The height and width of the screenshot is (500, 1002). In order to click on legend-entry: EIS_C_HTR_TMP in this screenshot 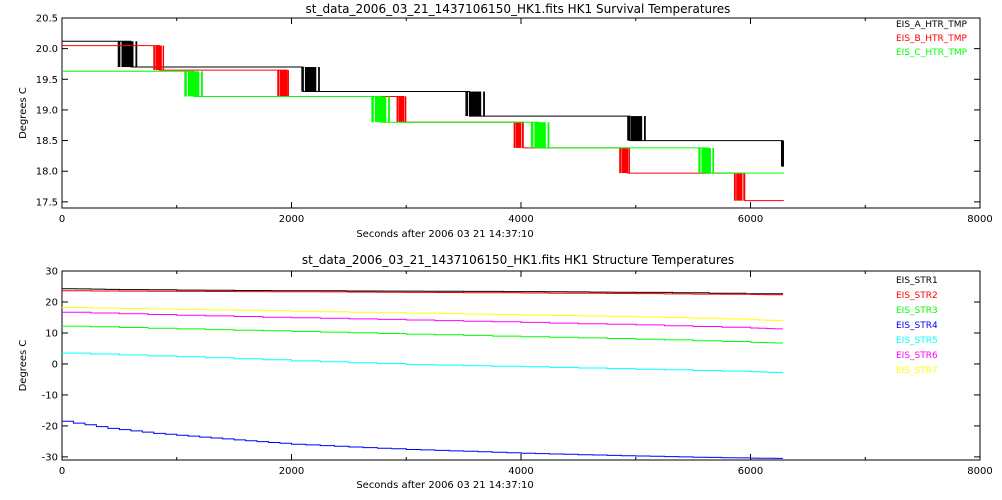, I will do `click(932, 53)`.